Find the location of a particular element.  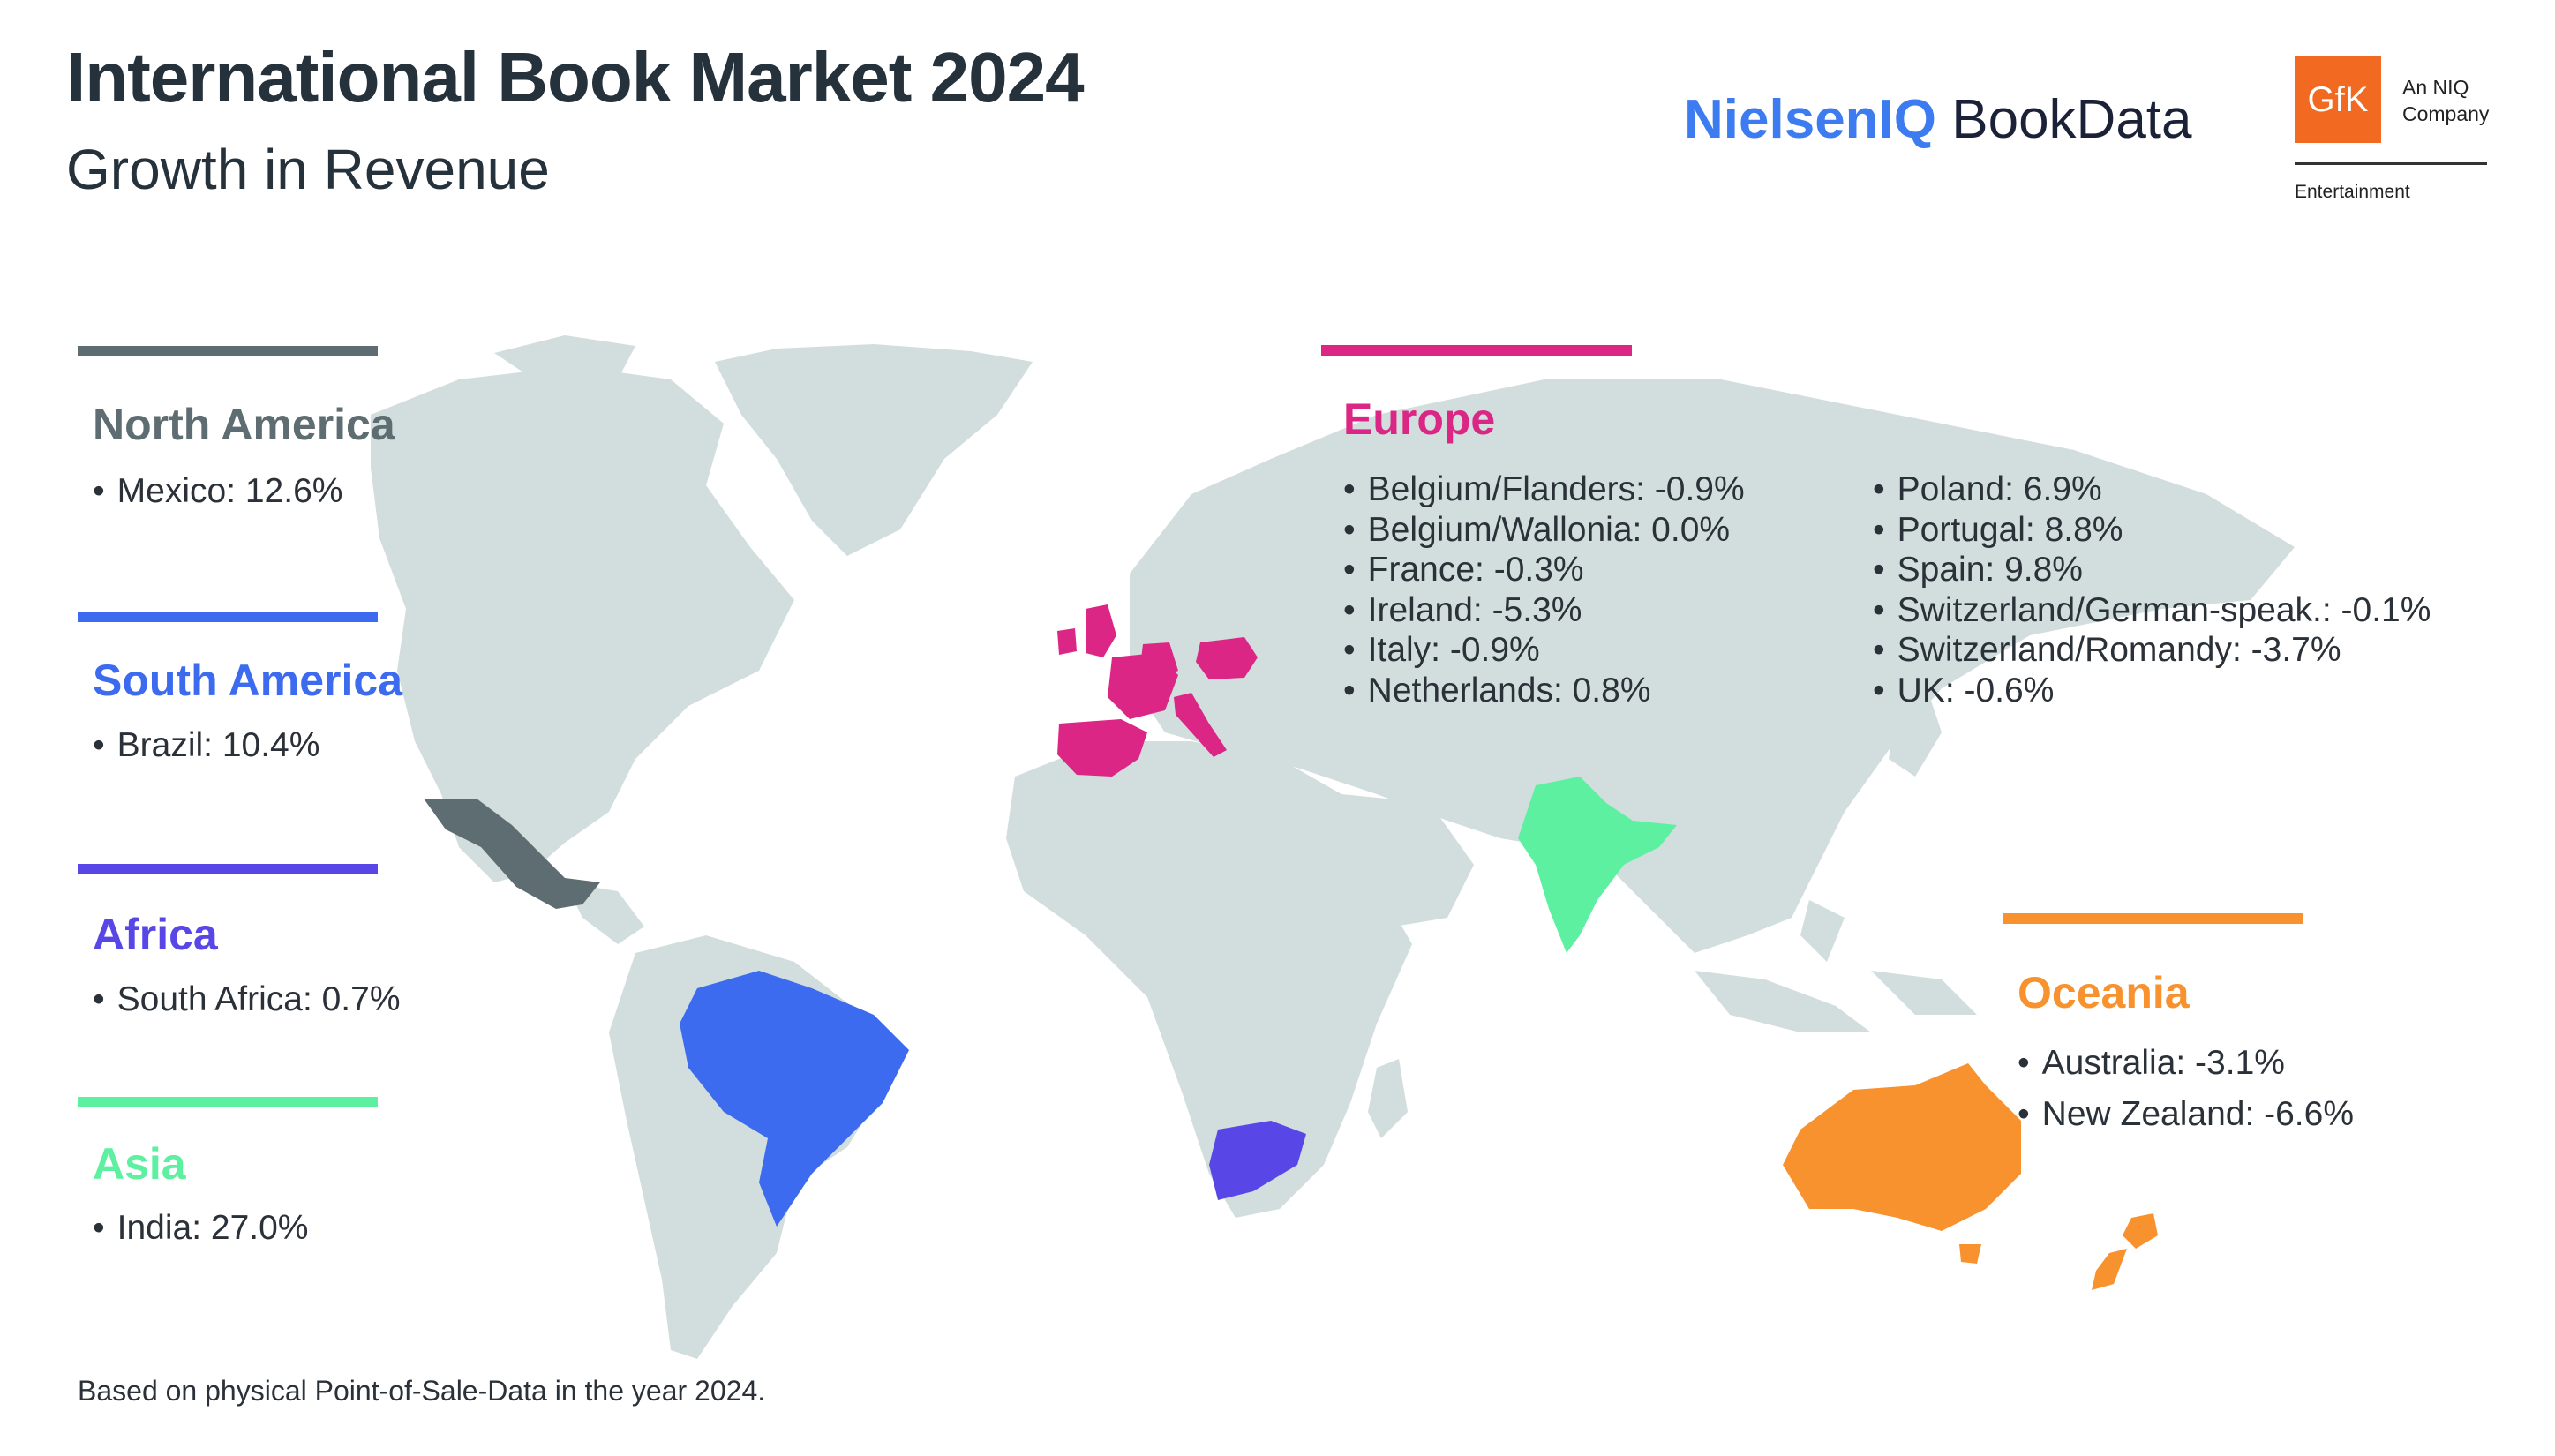

spain-portugal-shape is located at coordinates (1102, 748).